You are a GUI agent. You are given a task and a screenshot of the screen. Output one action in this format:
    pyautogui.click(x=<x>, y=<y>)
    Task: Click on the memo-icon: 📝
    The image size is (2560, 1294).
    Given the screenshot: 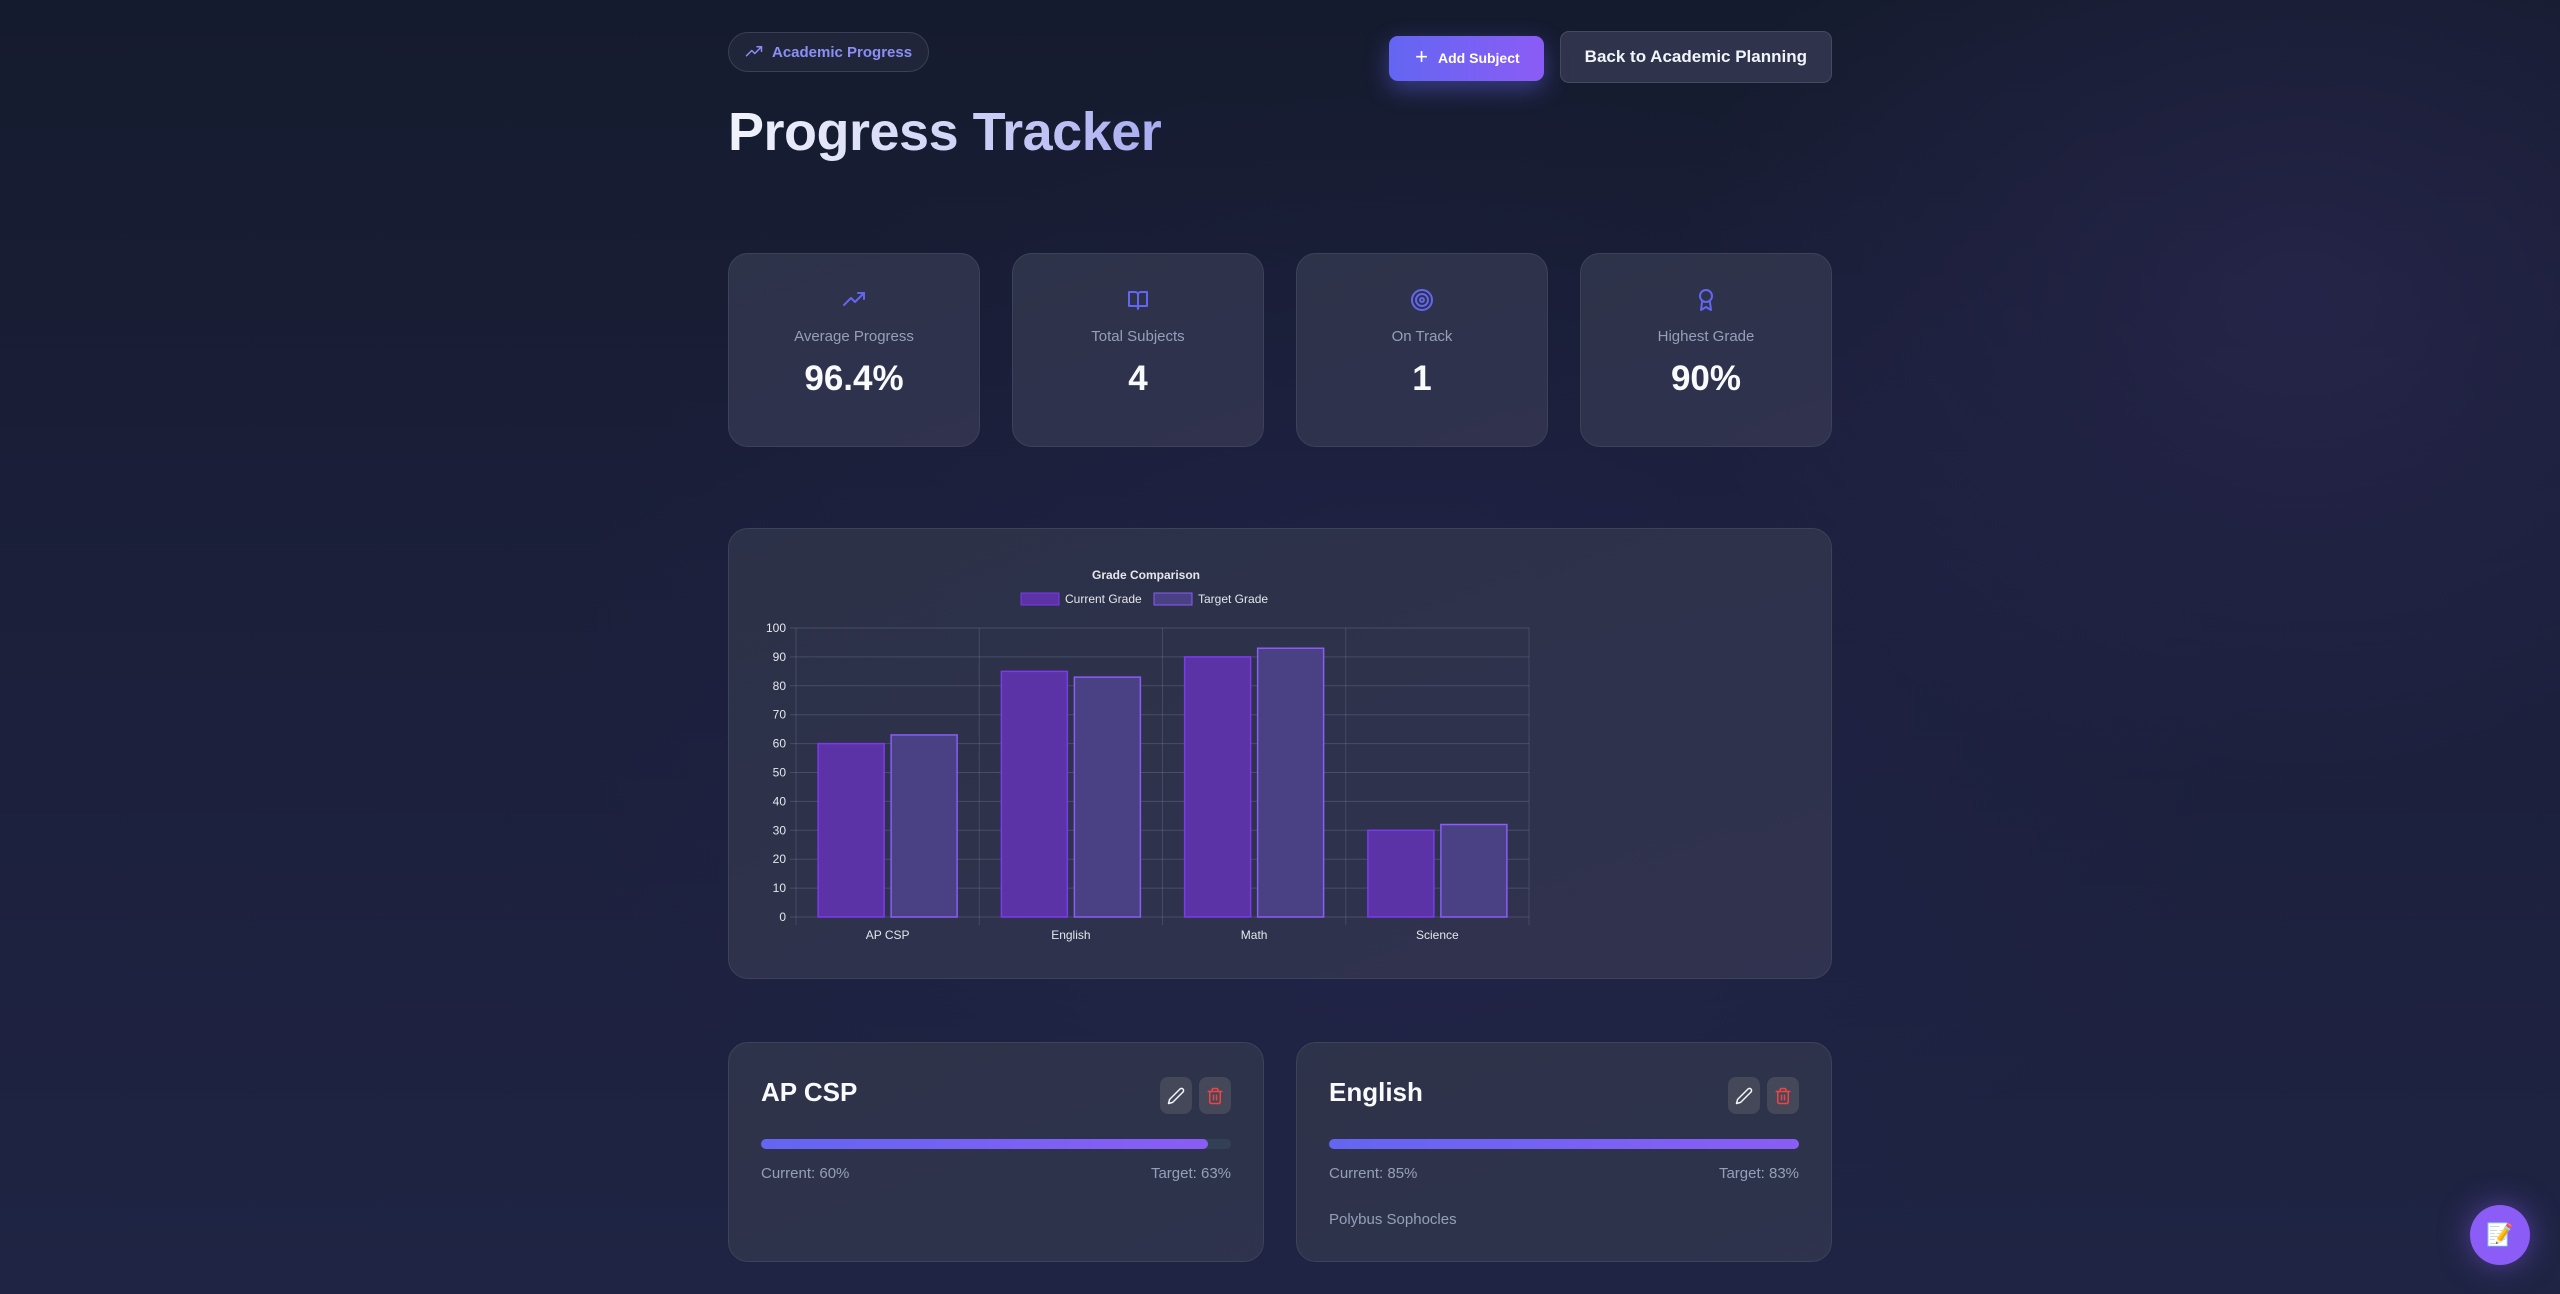 What is the action you would take?
    pyautogui.click(x=2500, y=1234)
    